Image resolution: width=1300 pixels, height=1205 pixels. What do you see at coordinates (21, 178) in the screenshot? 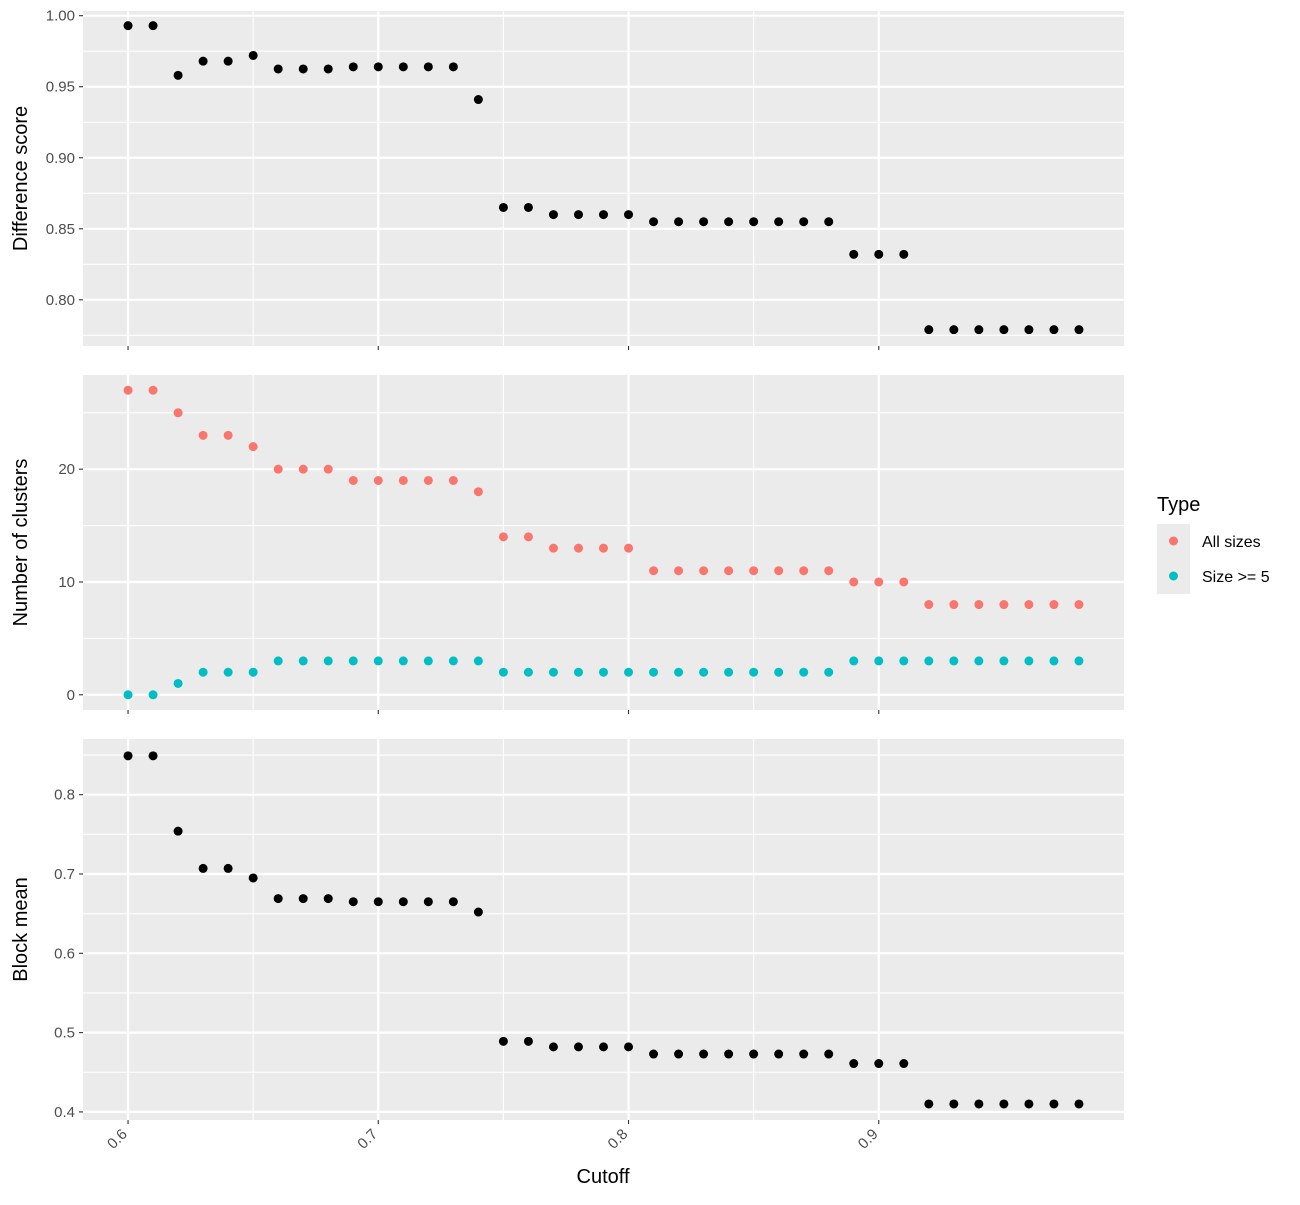
I see `y-axis-title-difference-score: Difference score` at bounding box center [21, 178].